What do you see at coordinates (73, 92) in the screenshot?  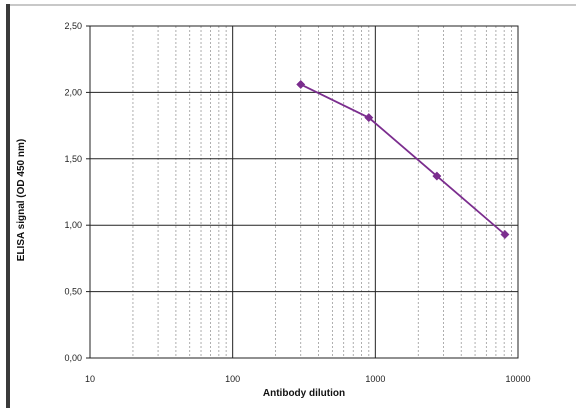 I see `y-tick-label: 2,00` at bounding box center [73, 92].